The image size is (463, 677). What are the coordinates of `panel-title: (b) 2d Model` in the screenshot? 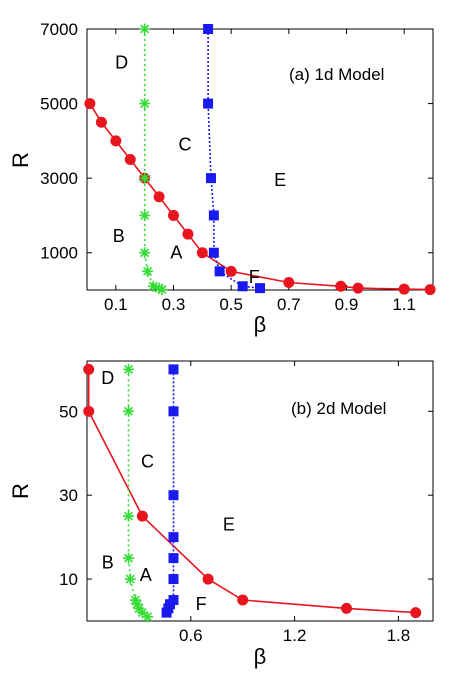 It's located at (338, 408).